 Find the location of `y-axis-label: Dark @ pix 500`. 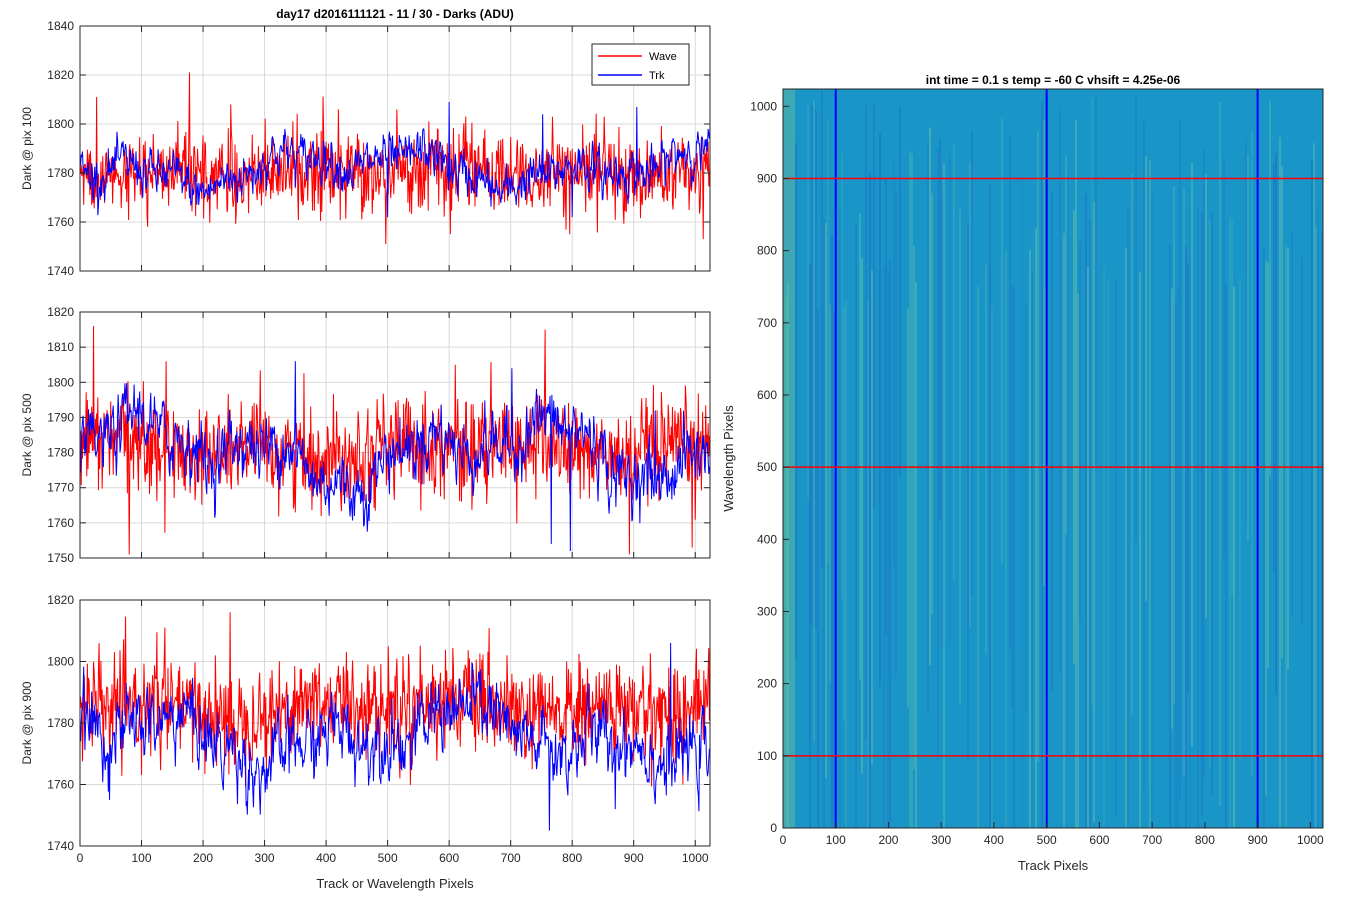

y-axis-label: Dark @ pix 500 is located at coordinates (27, 434).